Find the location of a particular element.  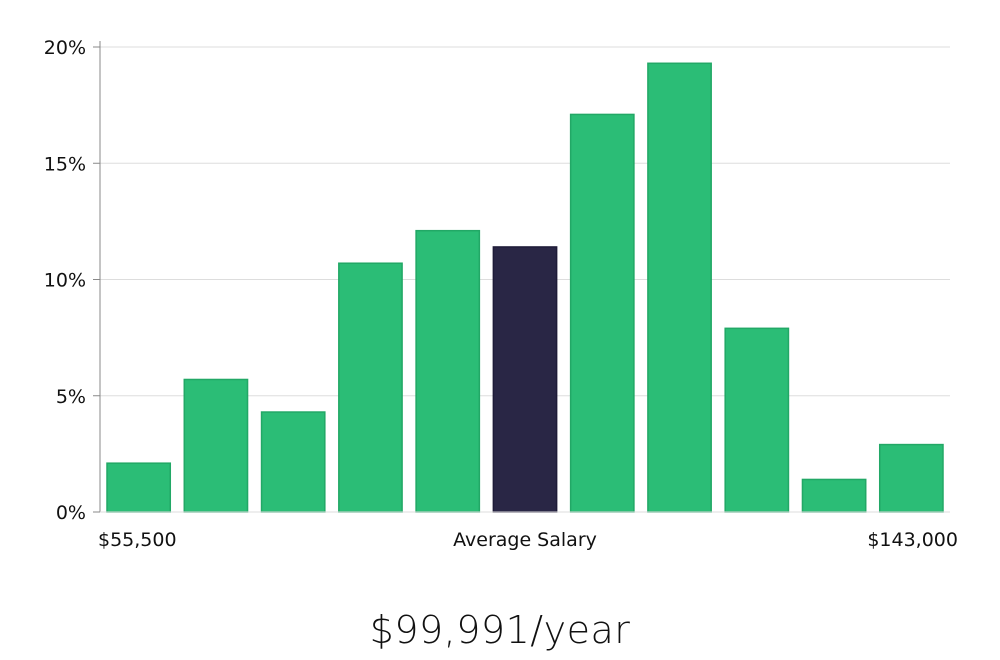

y-tick-label: 0% is located at coordinates (71, 513).